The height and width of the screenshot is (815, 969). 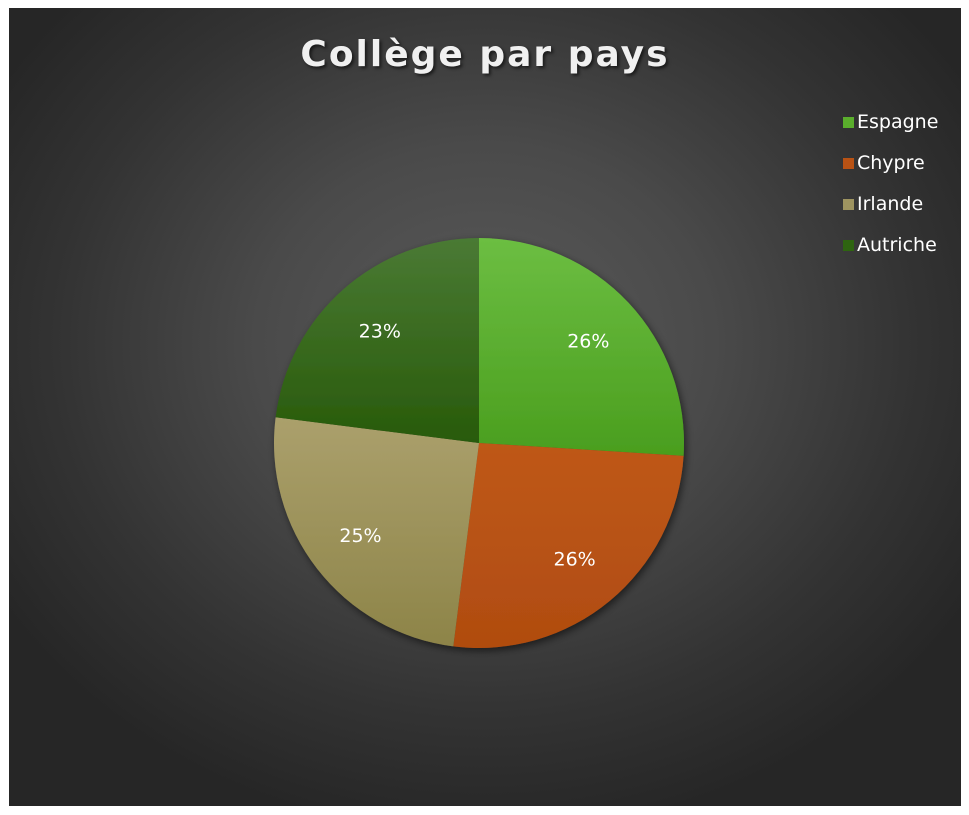 I want to click on legend-item-autriche: Autriche, so click(x=890, y=245).